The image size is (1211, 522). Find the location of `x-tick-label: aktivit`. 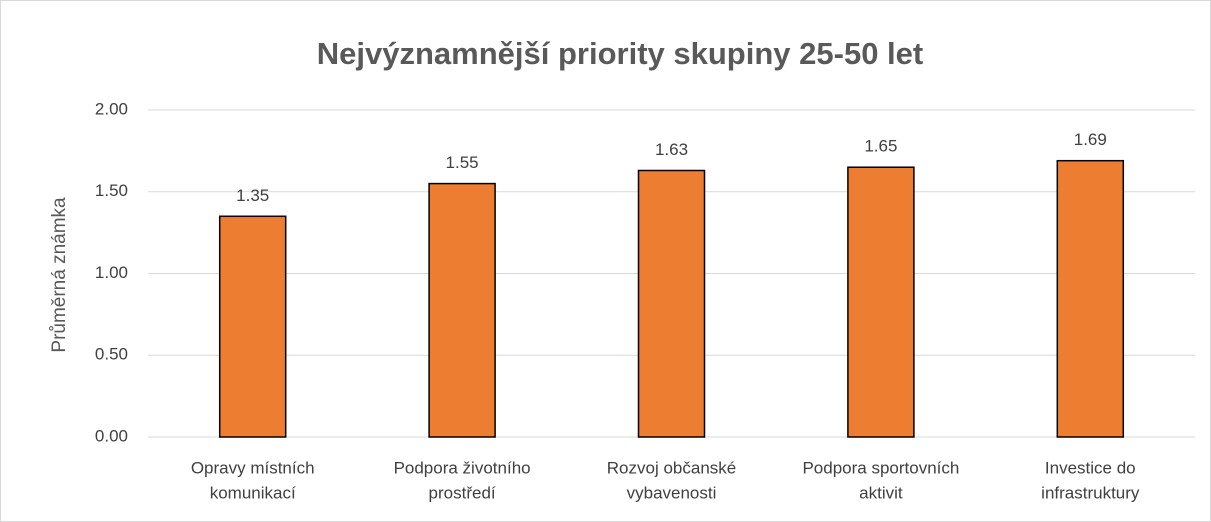

x-tick-label: aktivit is located at coordinates (881, 492).